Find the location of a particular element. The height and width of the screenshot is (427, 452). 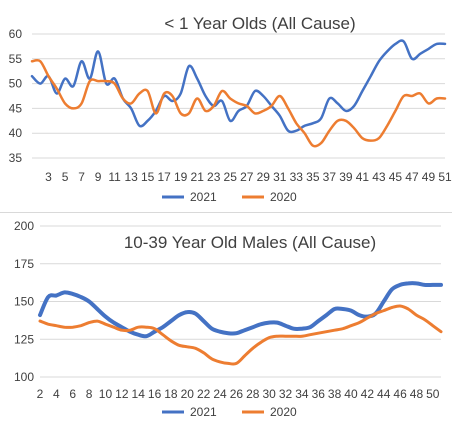

x-tick-label: 25 is located at coordinates (231, 177).